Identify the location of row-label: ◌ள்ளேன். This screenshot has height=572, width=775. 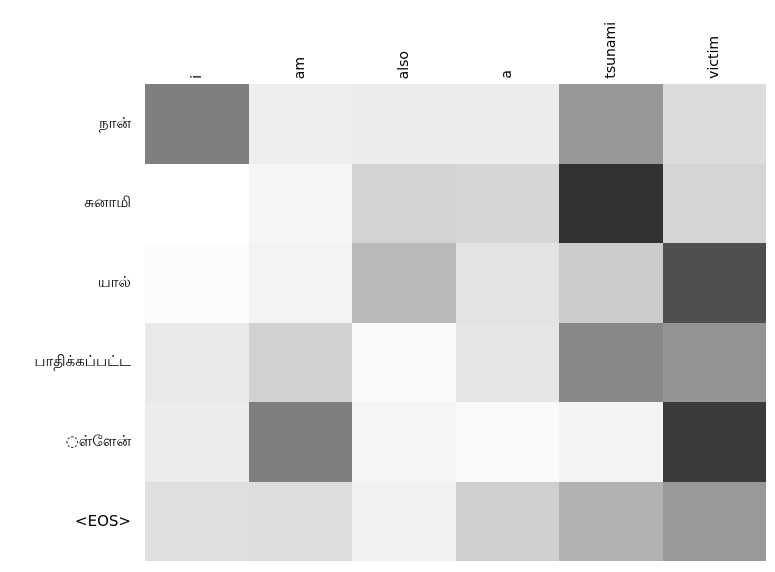
(98, 440).